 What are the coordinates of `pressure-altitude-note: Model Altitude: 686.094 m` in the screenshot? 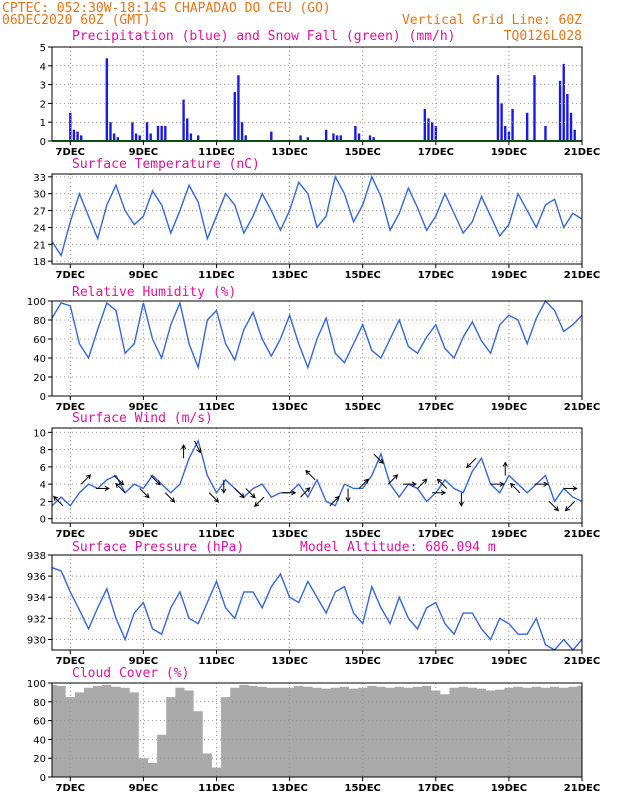 It's located at (398, 547).